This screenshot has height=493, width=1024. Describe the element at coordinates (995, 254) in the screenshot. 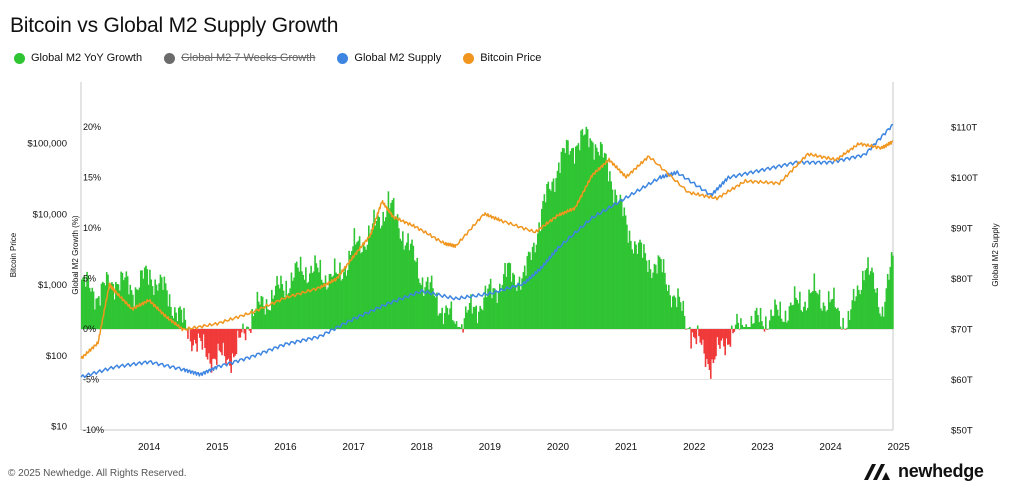

I see `supply-axis-title: Global M2 Supply` at that location.